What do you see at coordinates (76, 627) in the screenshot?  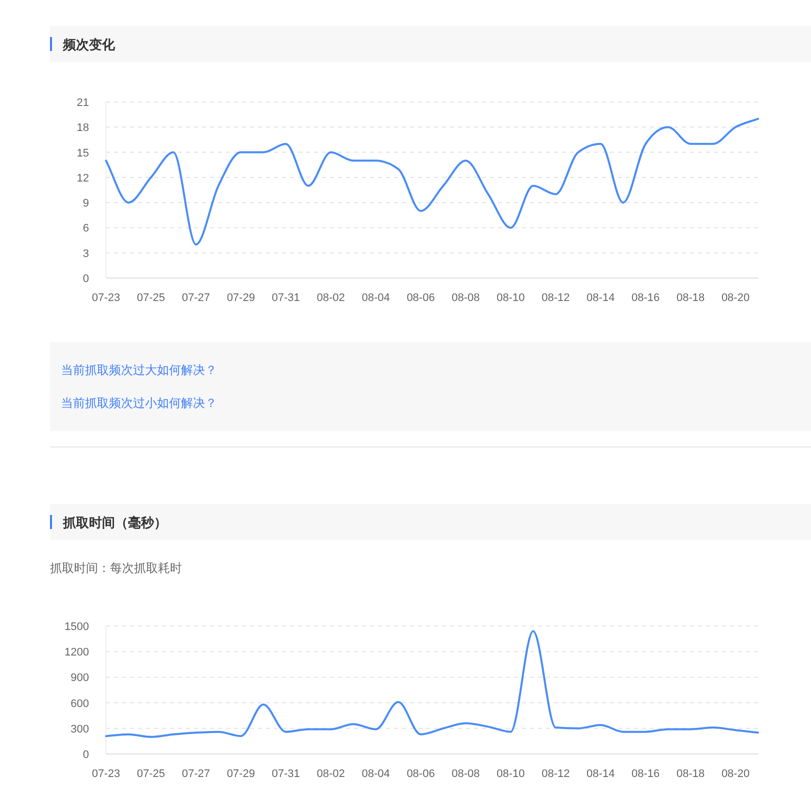 I see `y-tick-label: 1500` at bounding box center [76, 627].